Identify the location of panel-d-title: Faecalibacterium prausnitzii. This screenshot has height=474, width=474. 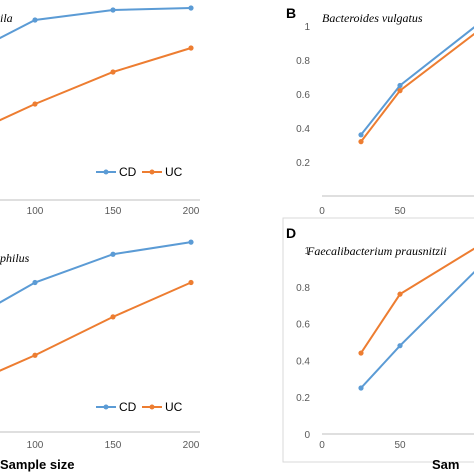
(376, 251).